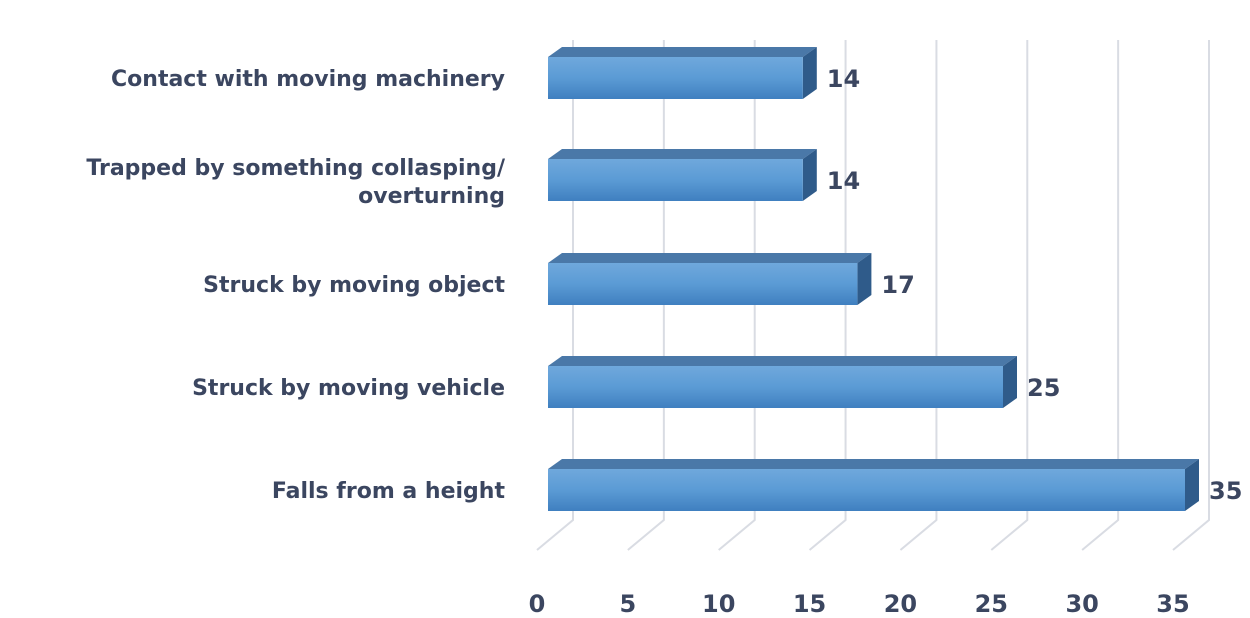 This screenshot has height=618, width=1250. Describe the element at coordinates (718, 604) in the screenshot. I see `x-tick-label: 10` at that location.